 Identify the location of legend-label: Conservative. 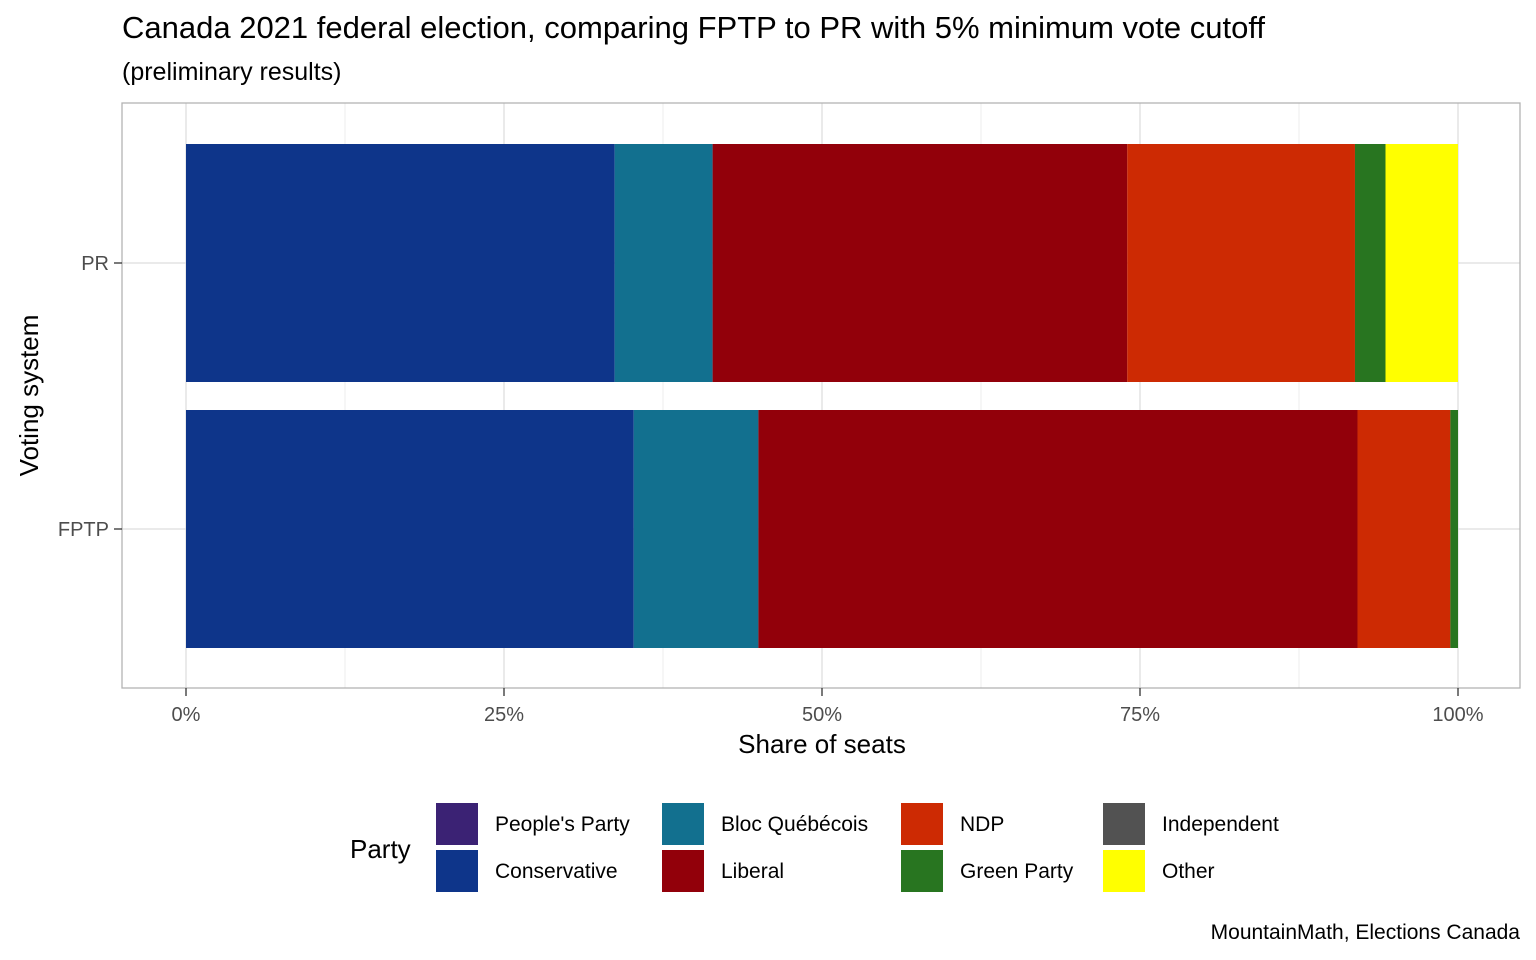
(556, 871).